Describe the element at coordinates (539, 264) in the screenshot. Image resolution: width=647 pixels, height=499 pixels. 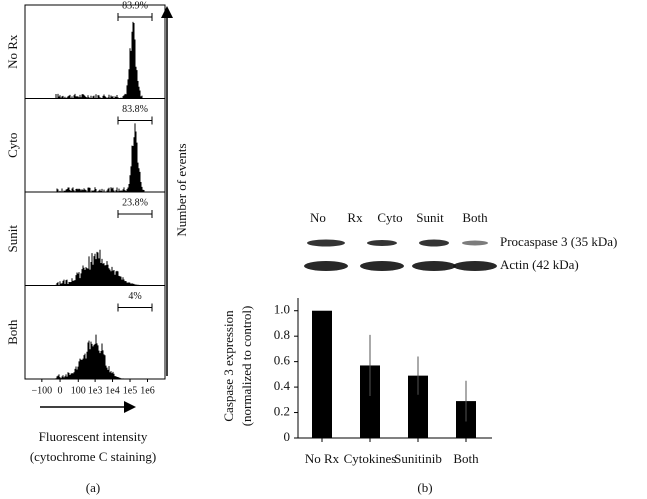
I see `band-label: Actin (42 kDa)` at that location.